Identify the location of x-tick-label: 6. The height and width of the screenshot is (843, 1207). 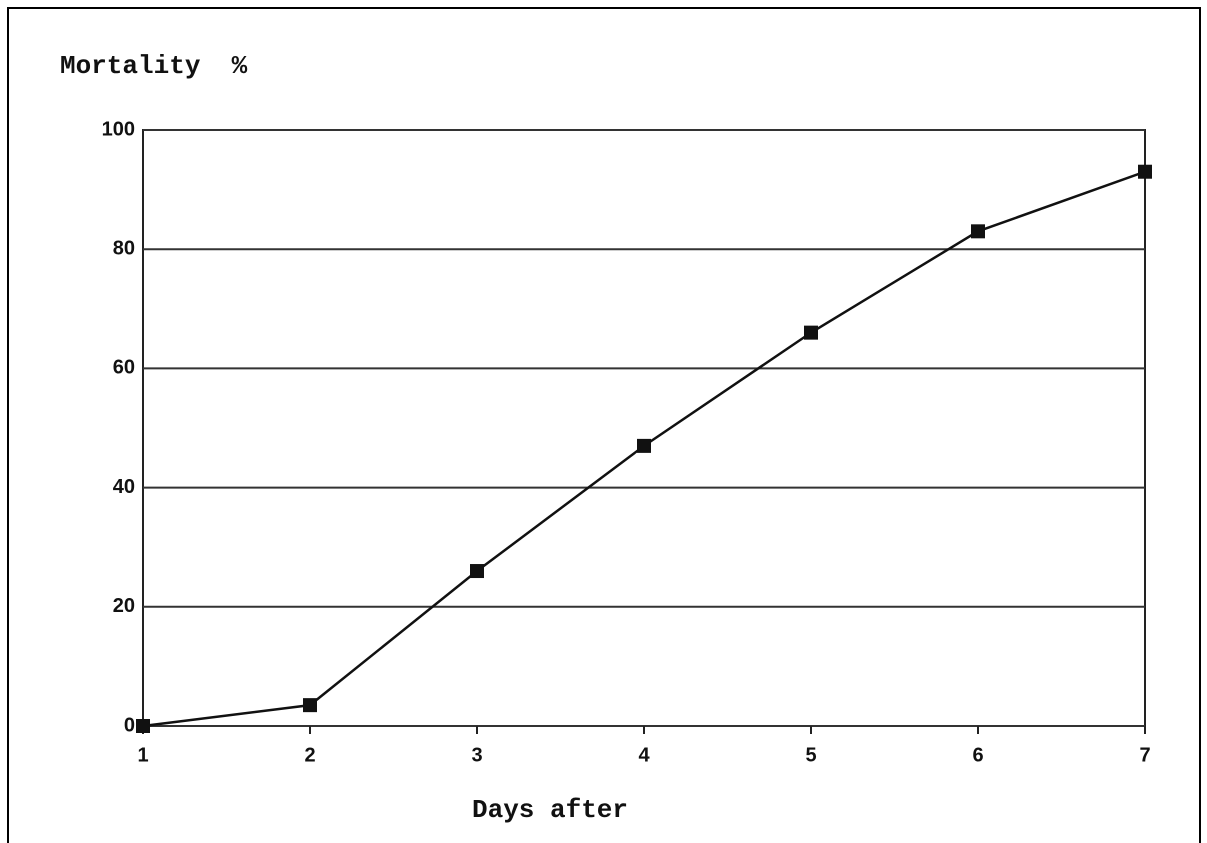
(977, 755).